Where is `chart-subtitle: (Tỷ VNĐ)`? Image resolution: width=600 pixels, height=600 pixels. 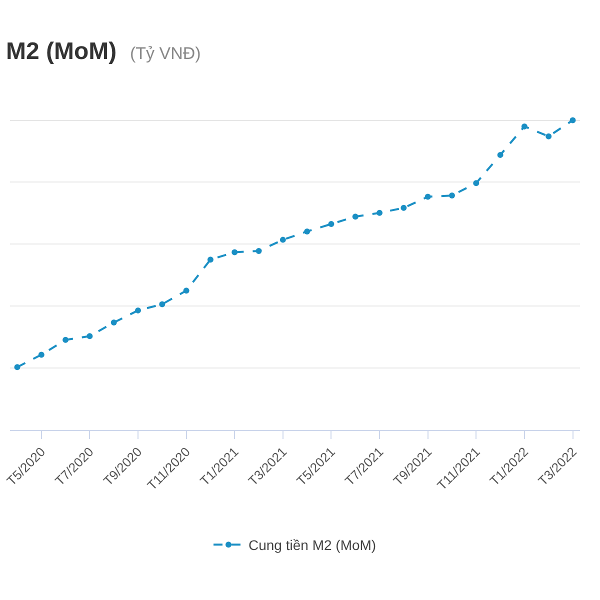 chart-subtitle: (Tỷ VNĐ) is located at coordinates (165, 53).